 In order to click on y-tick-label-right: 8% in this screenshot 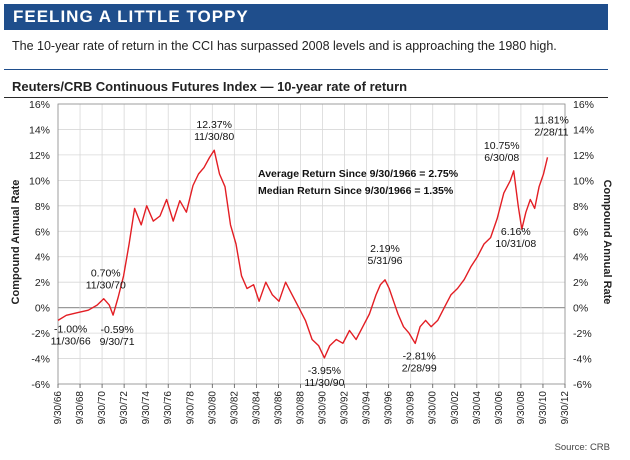, I will do `click(580, 207)`.